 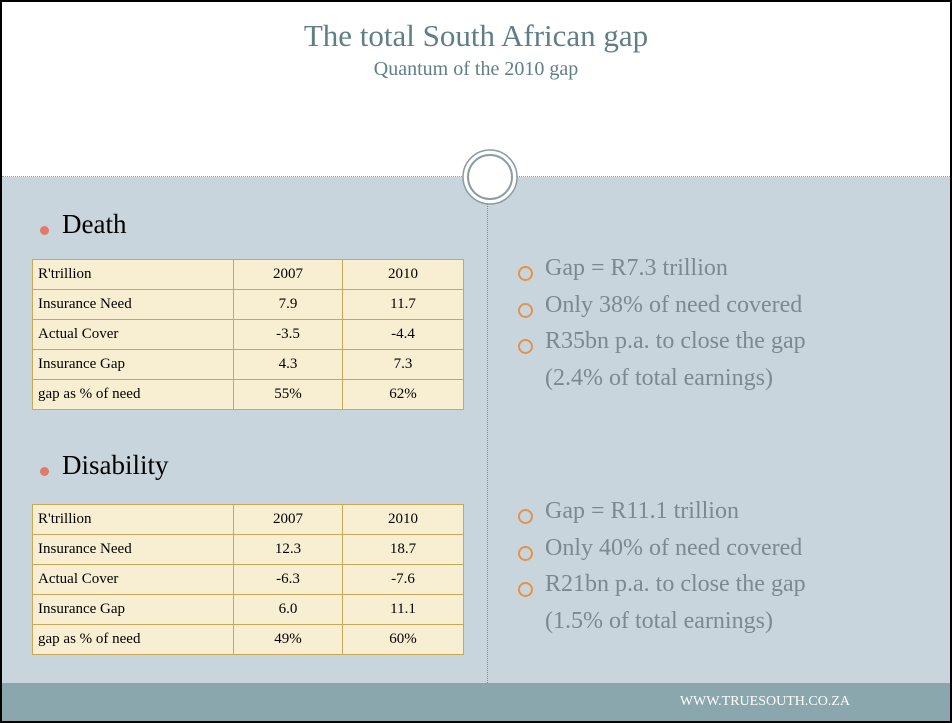 What do you see at coordinates (288, 304) in the screenshot?
I see `table-cell: 7.9` at bounding box center [288, 304].